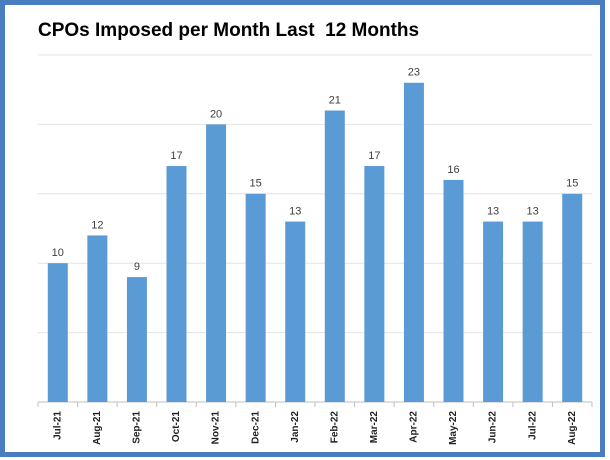 The height and width of the screenshot is (460, 610). Describe the element at coordinates (255, 427) in the screenshot. I see `x-tick-label: Dec-21` at that location.